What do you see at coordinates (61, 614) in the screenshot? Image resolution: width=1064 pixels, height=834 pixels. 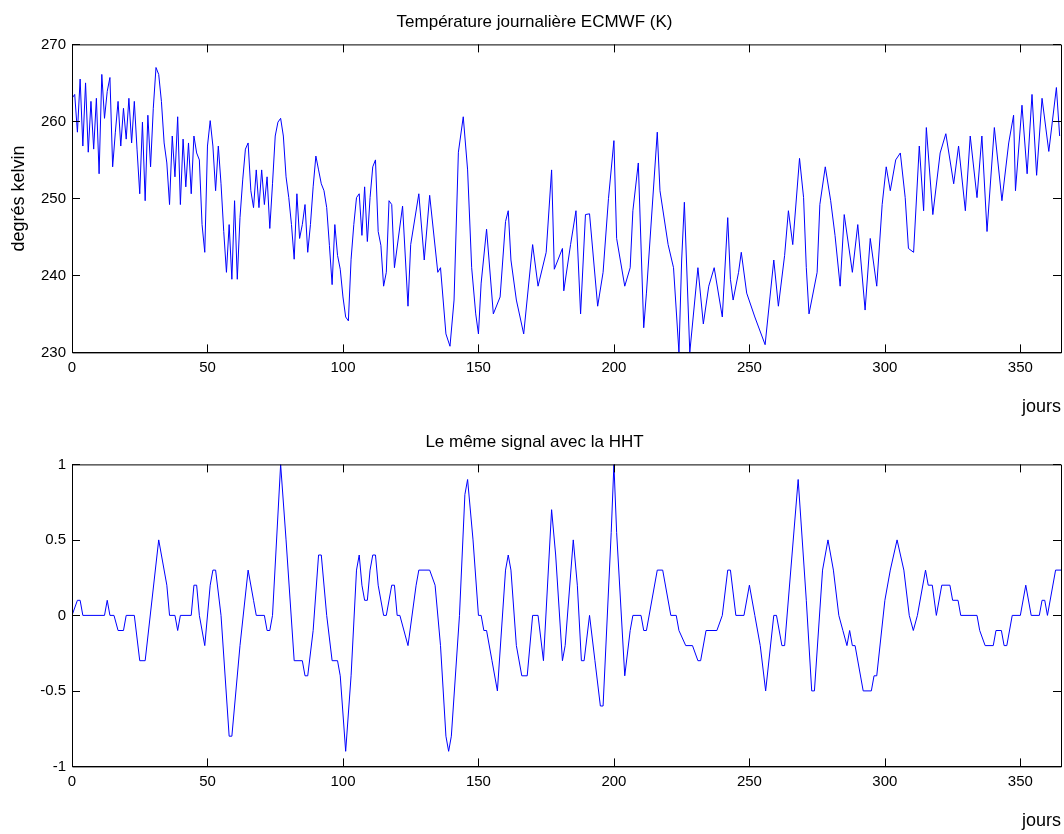 I see `y-tick-label: 0` at bounding box center [61, 614].